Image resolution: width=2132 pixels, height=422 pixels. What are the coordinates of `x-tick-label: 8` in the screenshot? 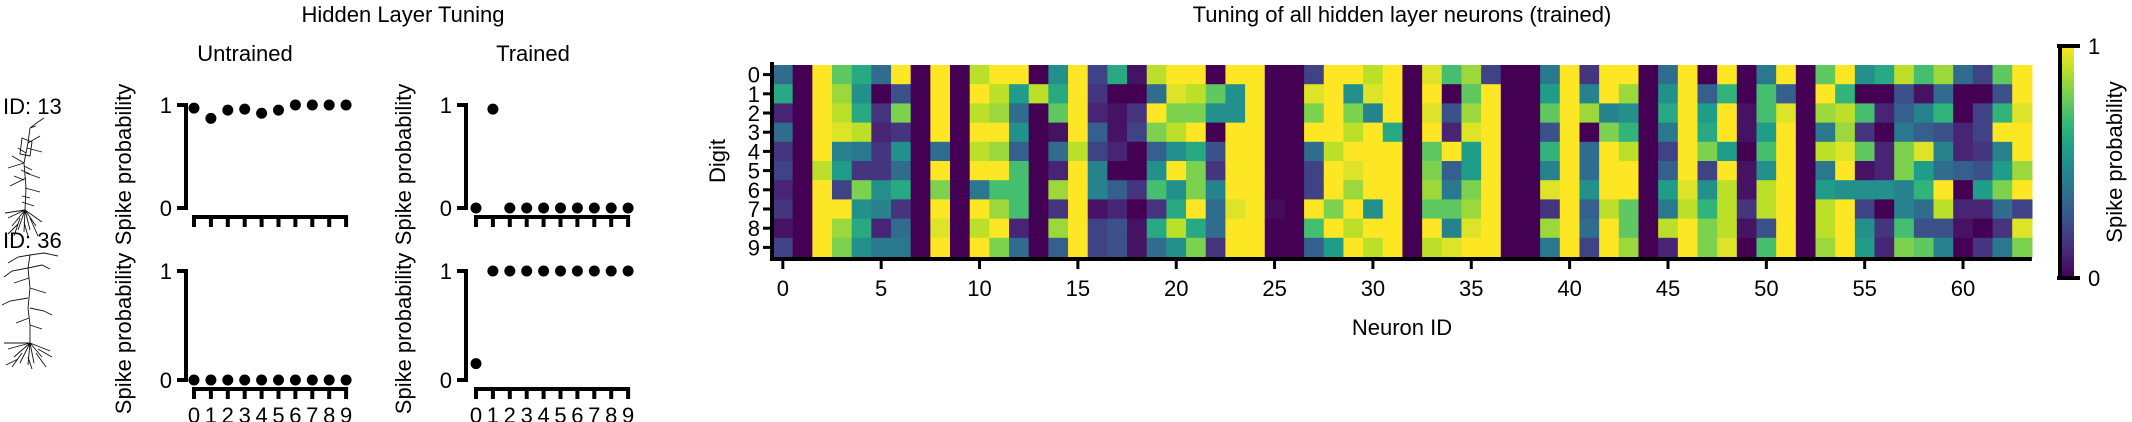 It's located at (329, 412).